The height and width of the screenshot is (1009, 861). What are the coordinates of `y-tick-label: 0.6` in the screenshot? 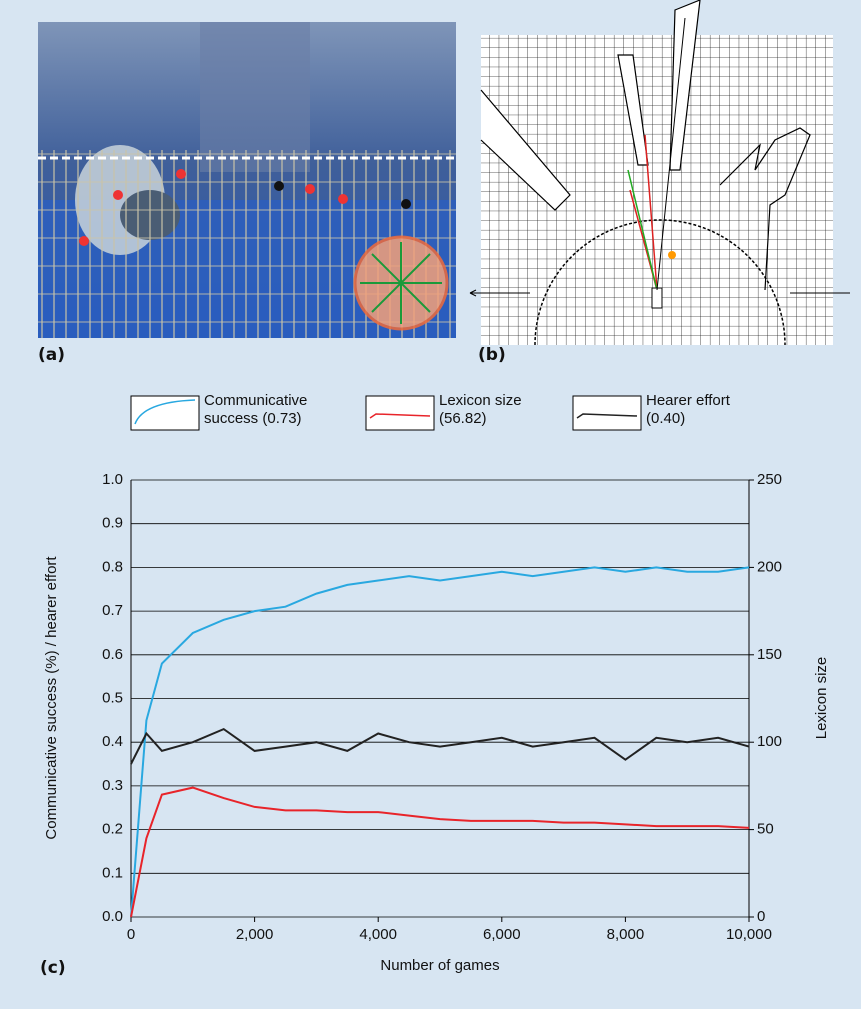 It's located at (112, 654).